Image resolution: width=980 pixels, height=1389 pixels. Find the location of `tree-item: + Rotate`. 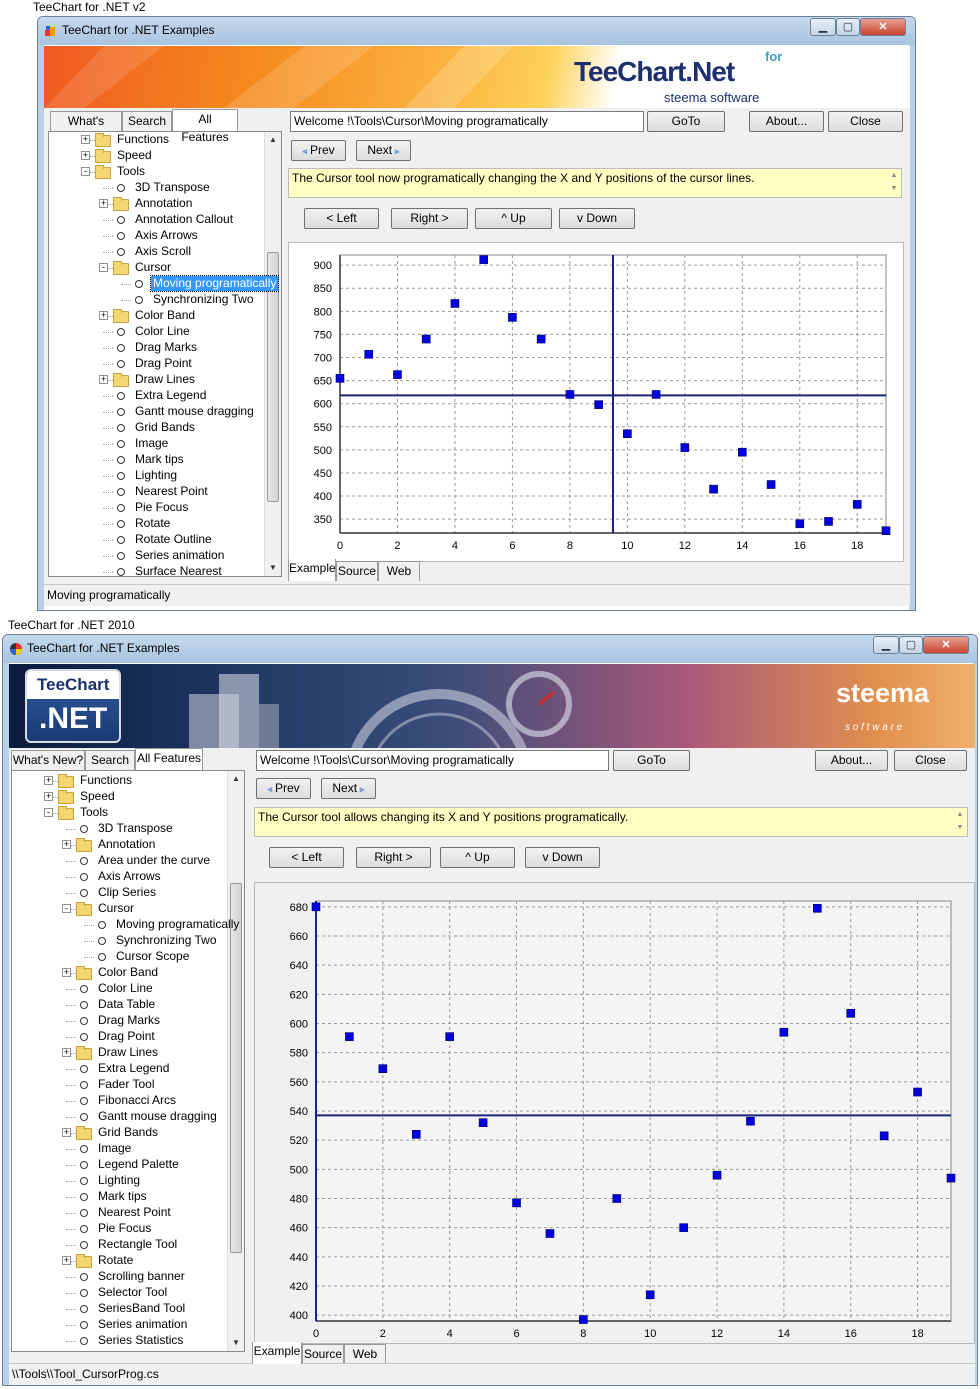

tree-item: + Rotate is located at coordinates (119, 1261).